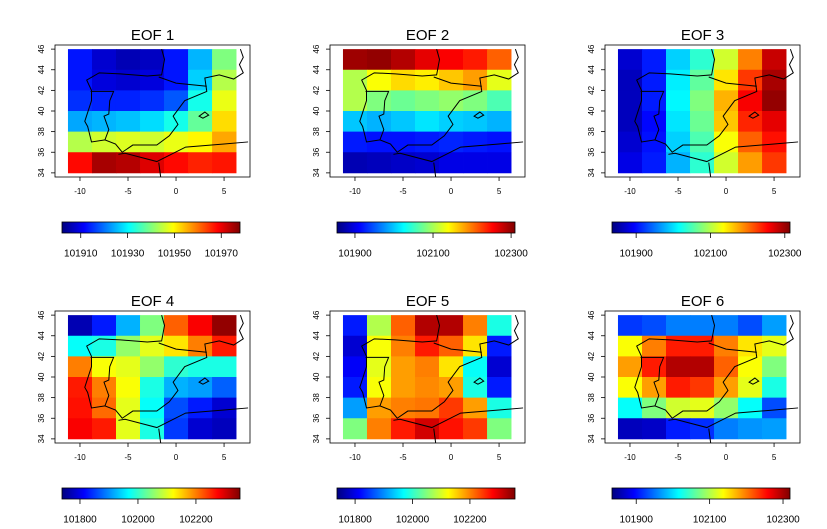  What do you see at coordinates (711, 254) in the screenshot?
I see `colorbar-tick-label: 102100` at bounding box center [711, 254].